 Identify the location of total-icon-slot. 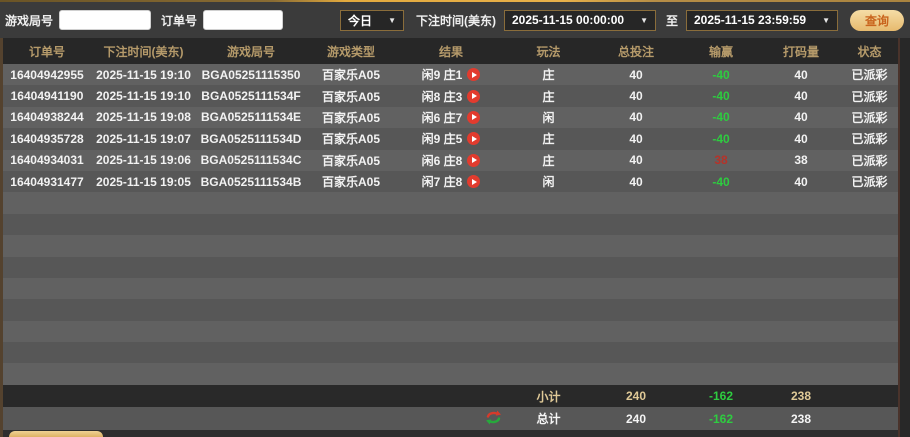
(451, 419).